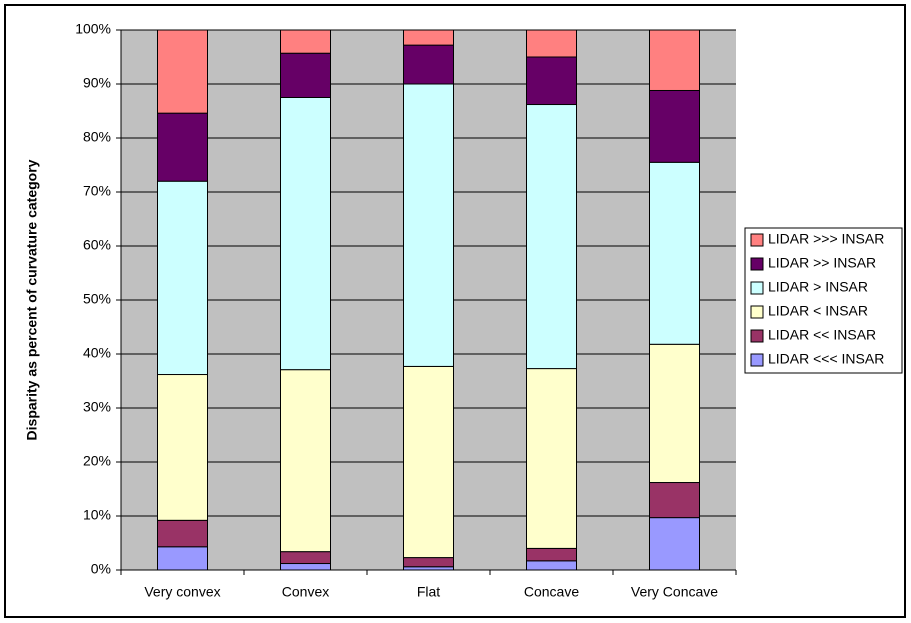  Describe the element at coordinates (428, 592) in the screenshot. I see `x-tick-label: Flat` at that location.